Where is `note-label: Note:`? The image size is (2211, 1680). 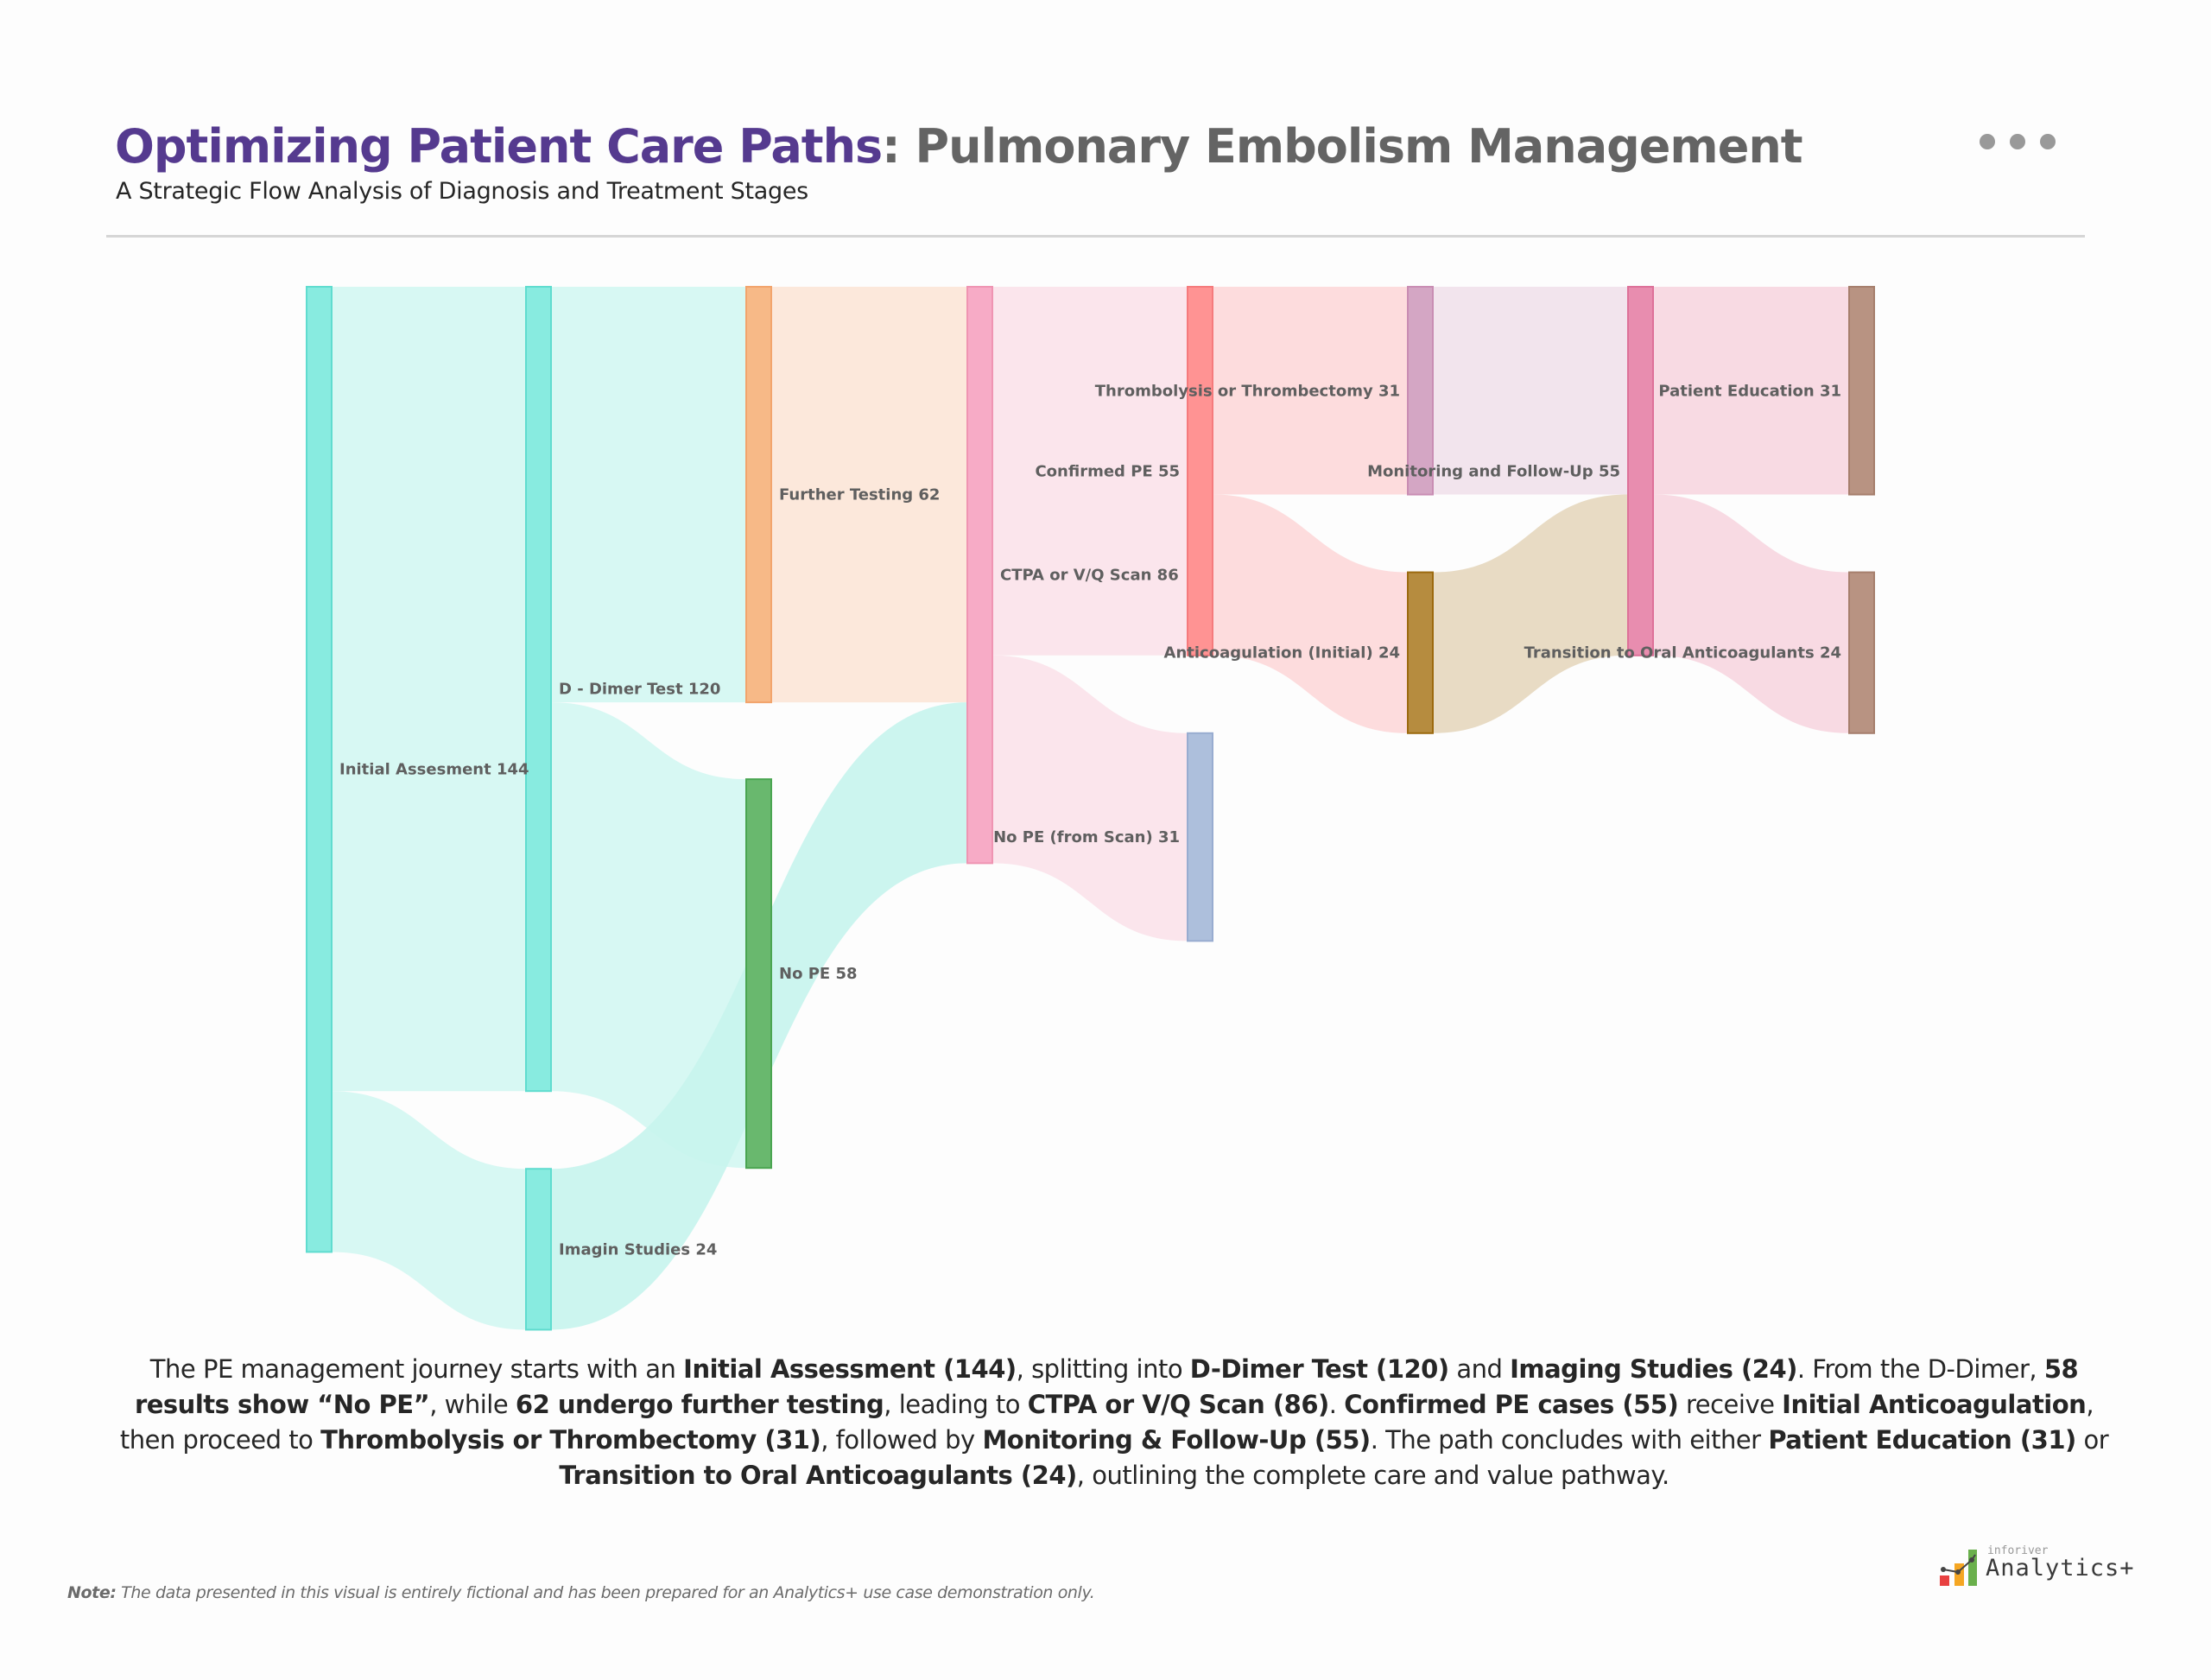 note-label: Note: is located at coordinates (92, 1592).